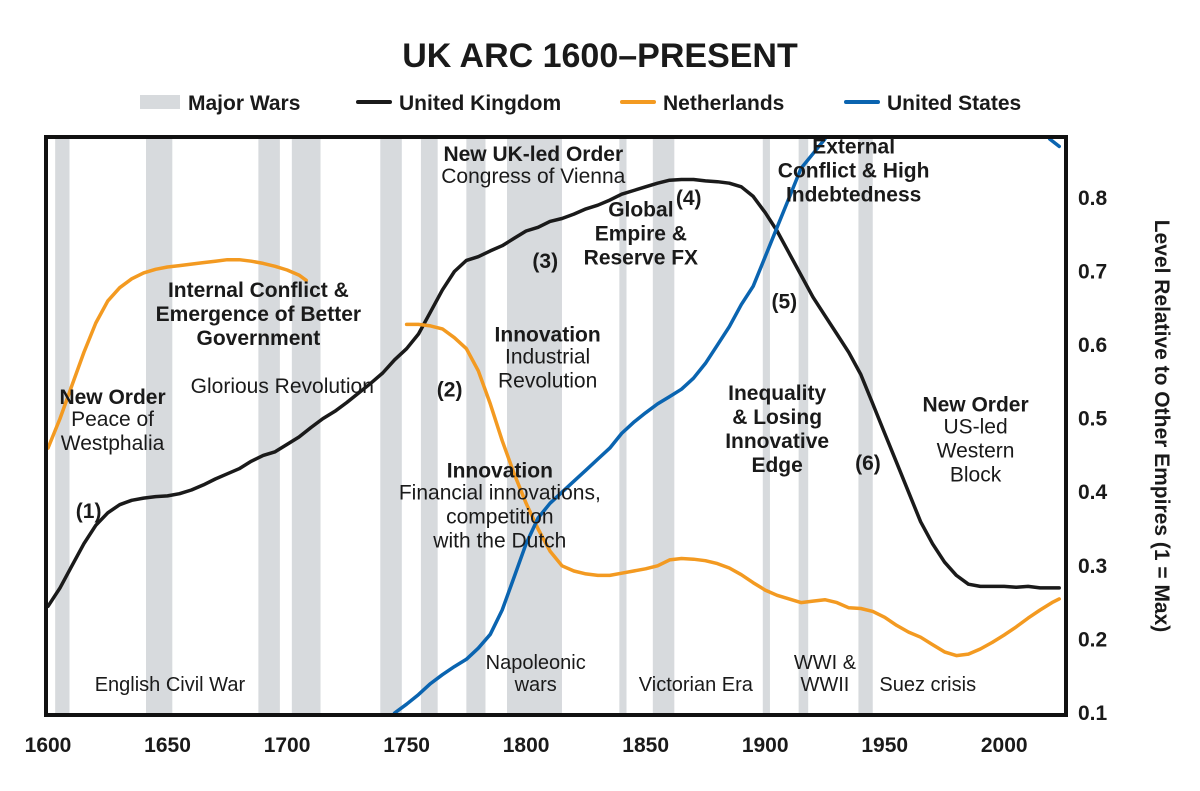 This screenshot has width=1200, height=791. I want to click on legend-swatch-major-wars, so click(160, 102).